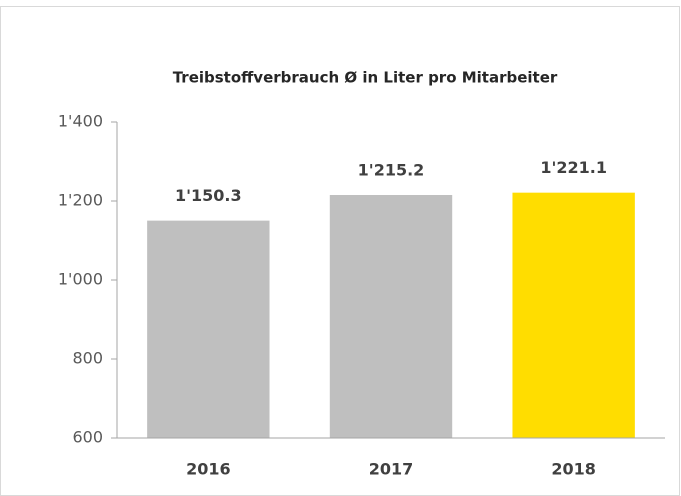 This screenshot has width=681, height=496. Describe the element at coordinates (573, 469) in the screenshot. I see `x-tick-label: 2018` at that location.